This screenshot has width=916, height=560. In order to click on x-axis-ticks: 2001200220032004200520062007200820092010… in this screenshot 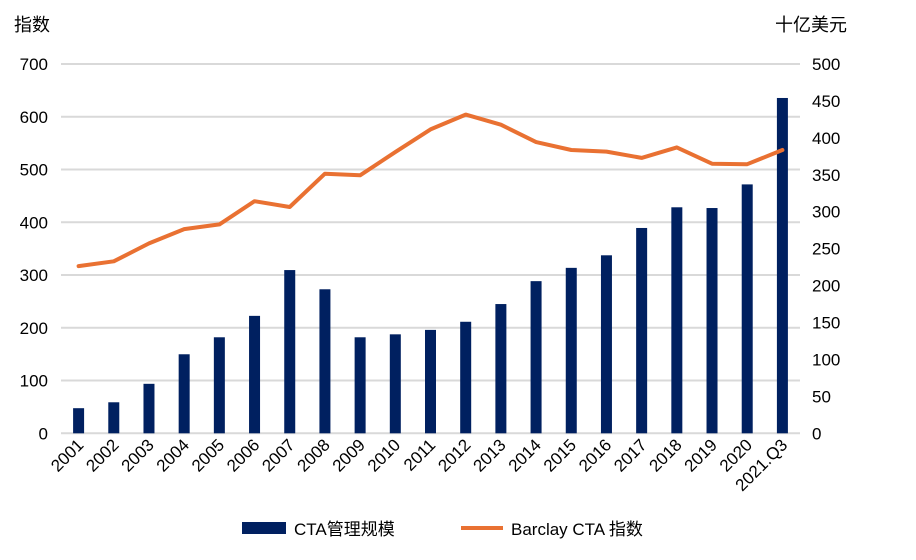, I will do `click(419, 465)`.